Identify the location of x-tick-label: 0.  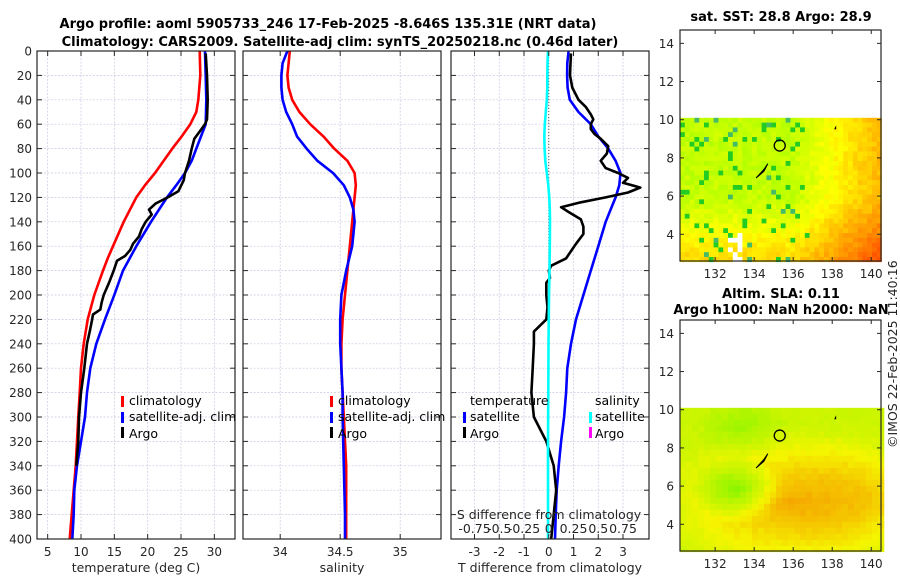
(549, 552).